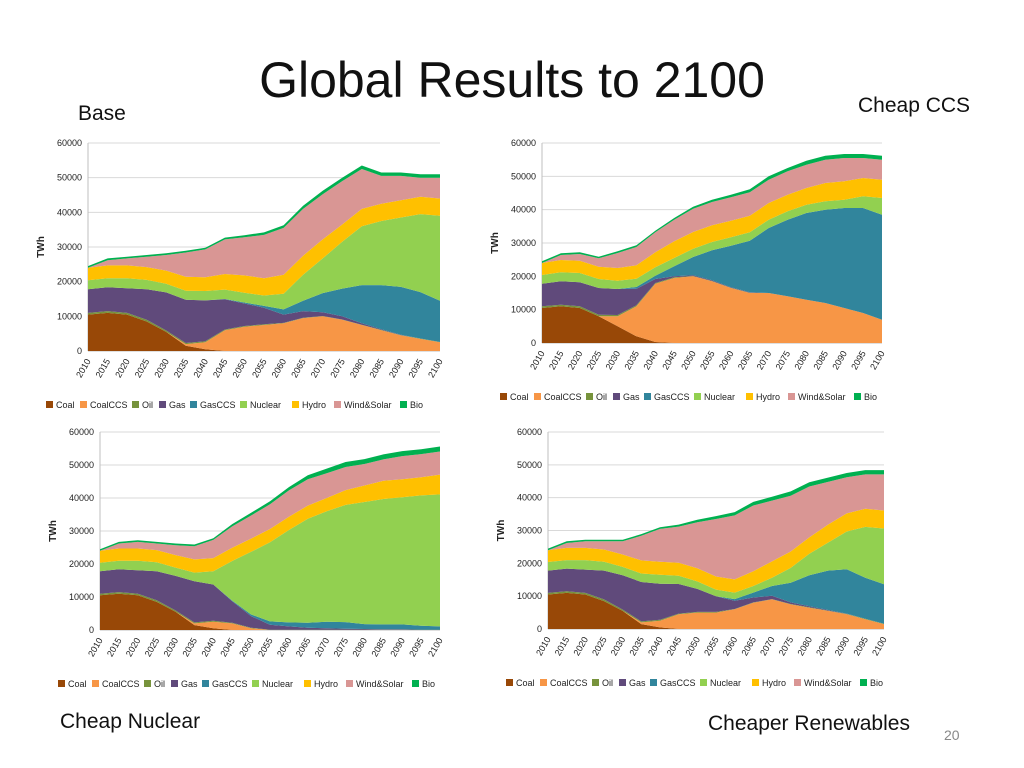  I want to click on legend-item-wind-solar: Wind&Solar, so click(375, 684).